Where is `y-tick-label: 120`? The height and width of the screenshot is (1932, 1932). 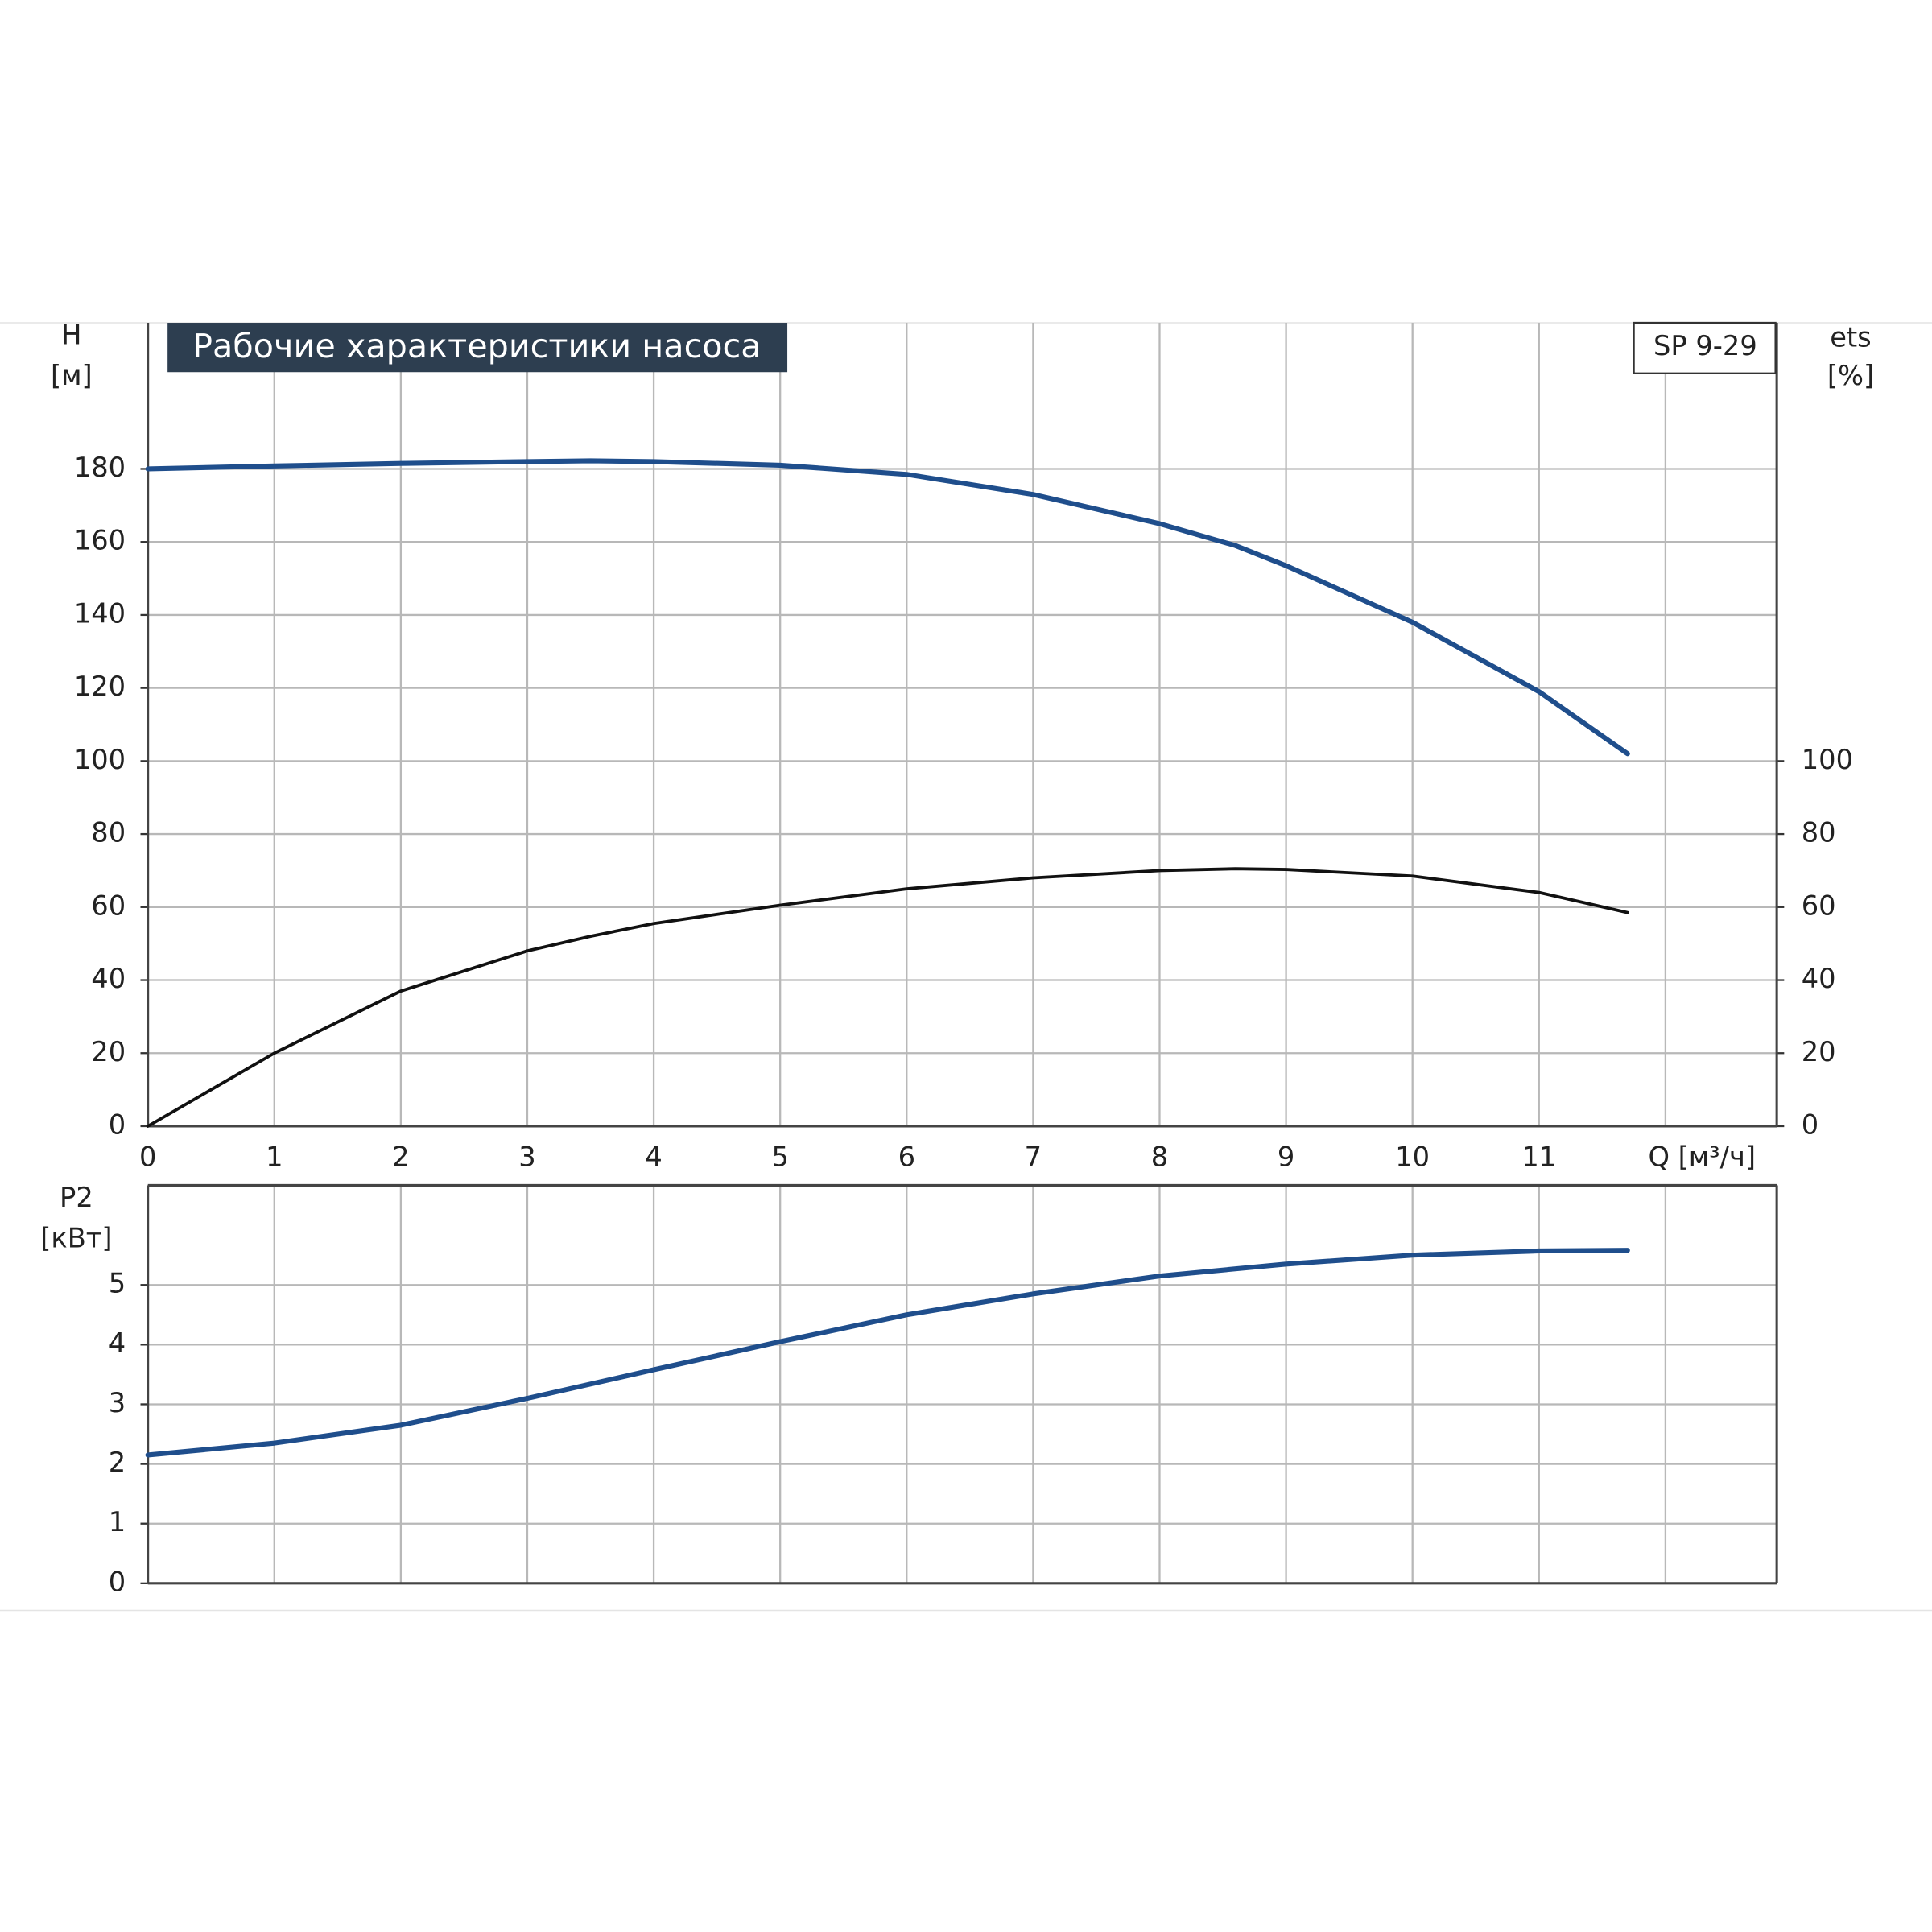
y-tick-label: 120 is located at coordinates (100, 686).